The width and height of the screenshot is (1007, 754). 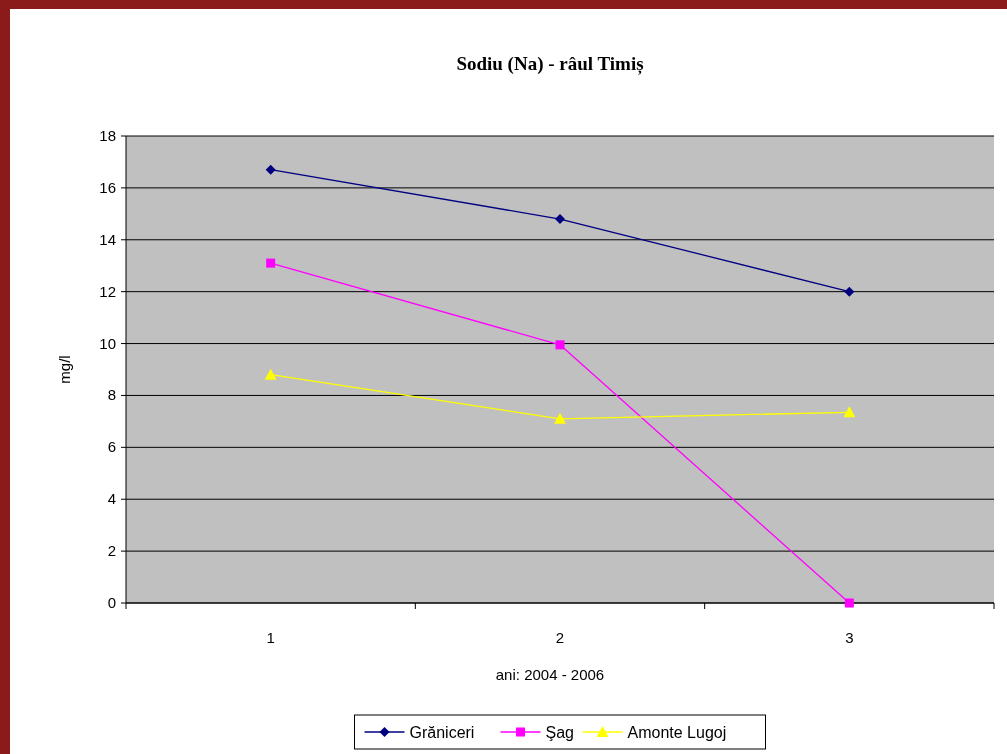 What do you see at coordinates (64, 369) in the screenshot?
I see `y-axis-title: mg/l` at bounding box center [64, 369].